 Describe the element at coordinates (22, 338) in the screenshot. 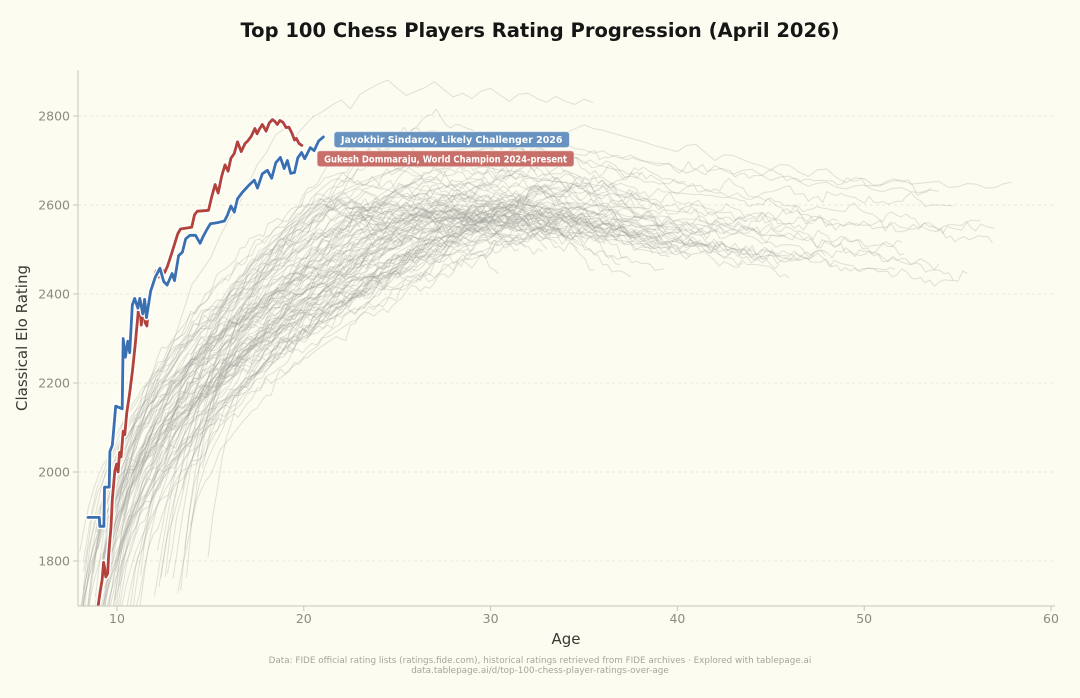

I see `y-axis-label: Classical Elo Rating` at that location.